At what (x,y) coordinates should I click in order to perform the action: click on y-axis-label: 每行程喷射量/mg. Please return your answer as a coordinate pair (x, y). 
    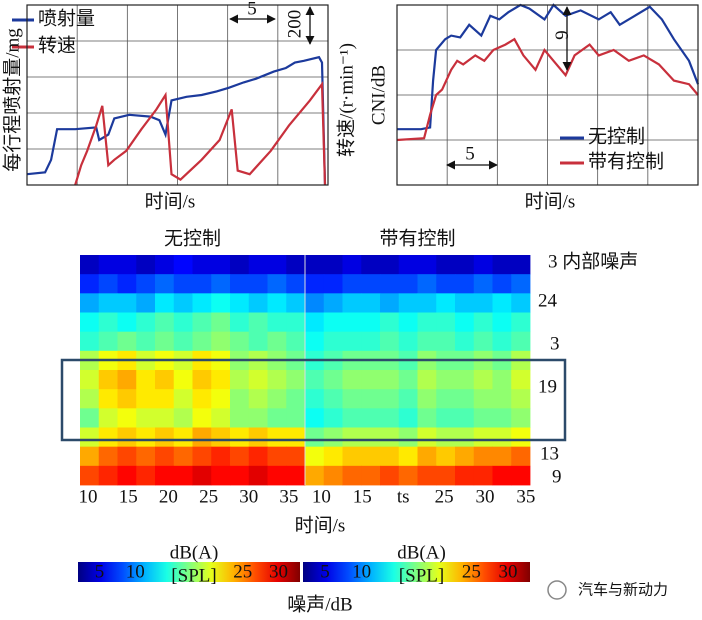
    Looking at the image, I should click on (12, 100).